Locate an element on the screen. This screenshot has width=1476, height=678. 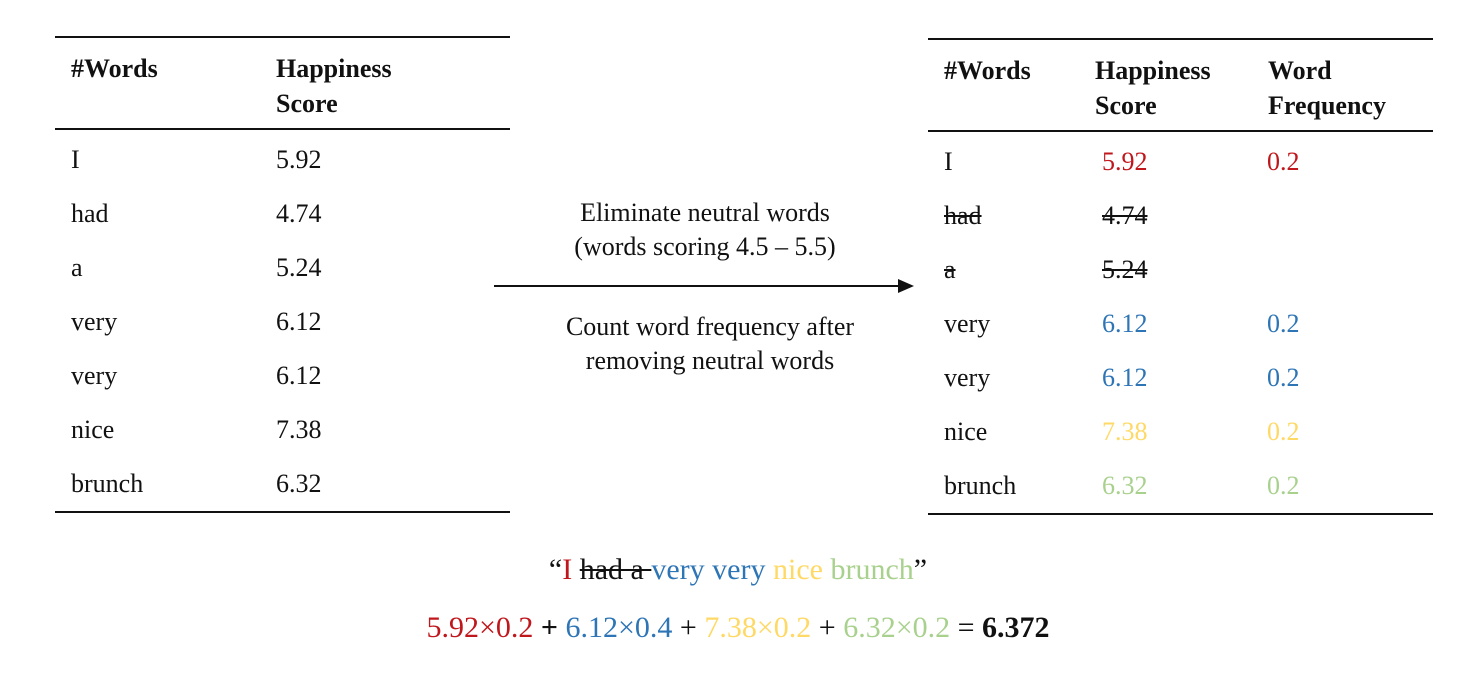
arrow-head is located at coordinates (906, 286).